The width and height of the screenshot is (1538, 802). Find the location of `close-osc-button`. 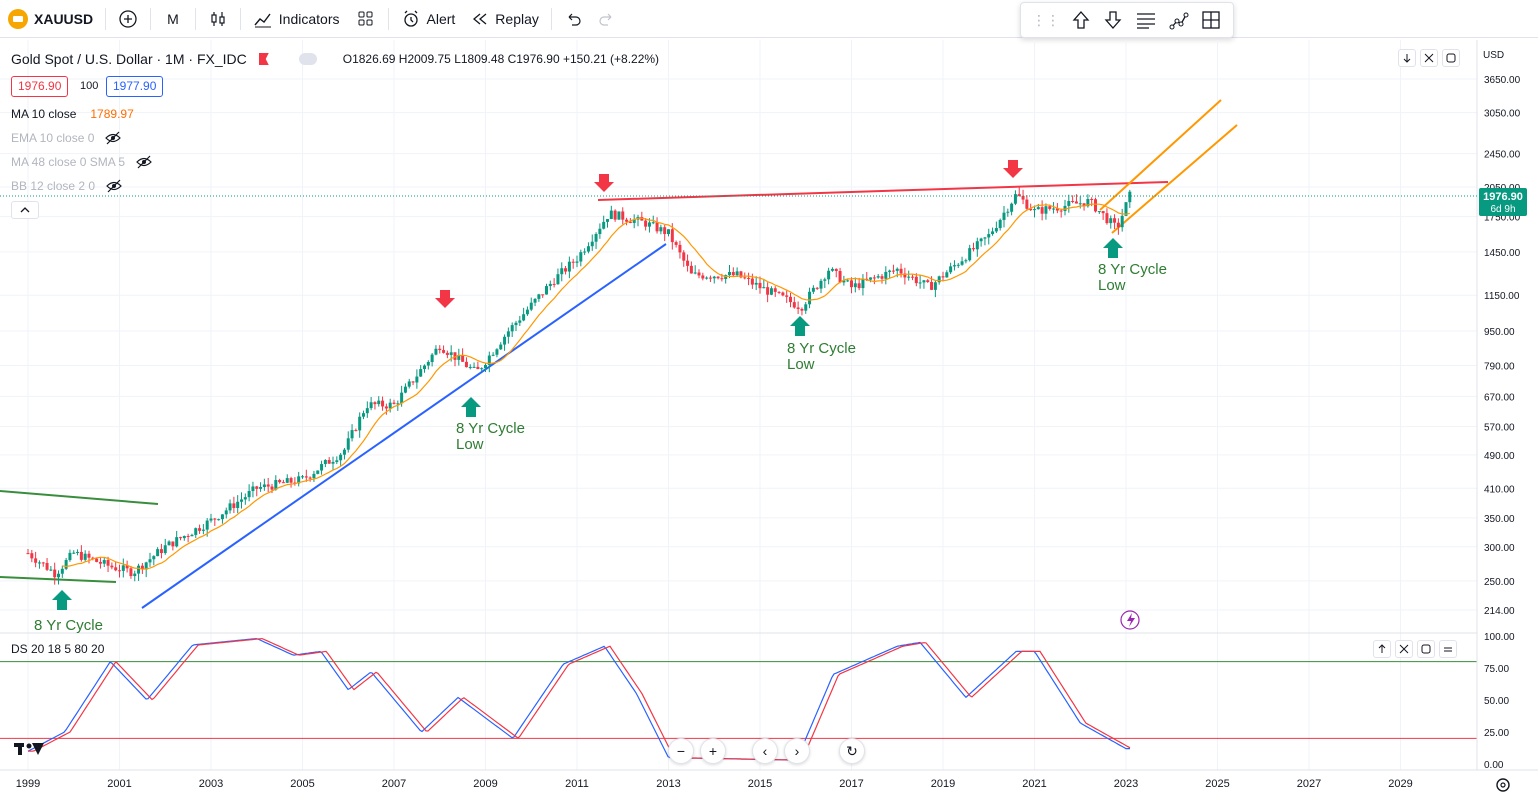

close-osc-button is located at coordinates (1404, 649).